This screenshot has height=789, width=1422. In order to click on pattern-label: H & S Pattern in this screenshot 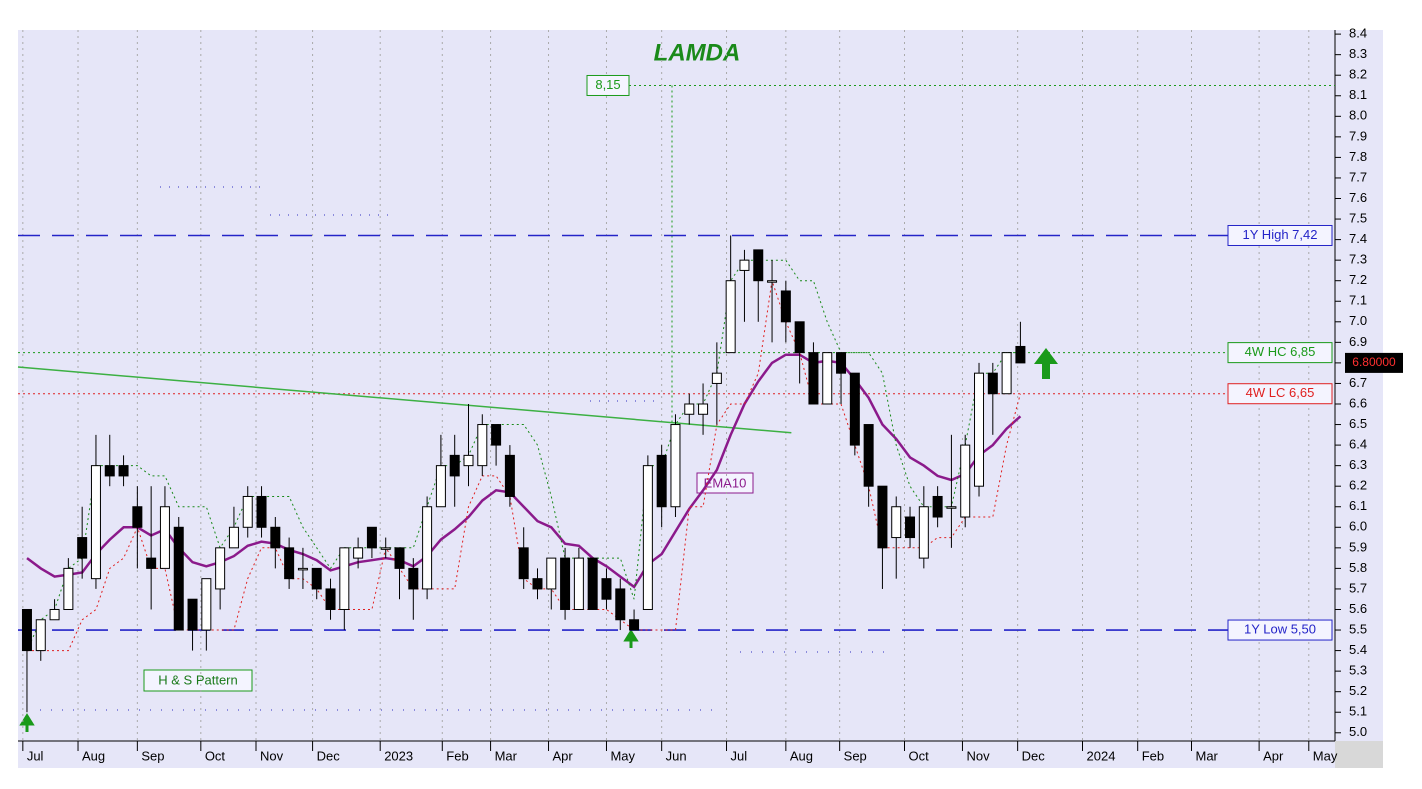, I will do `click(197, 679)`.